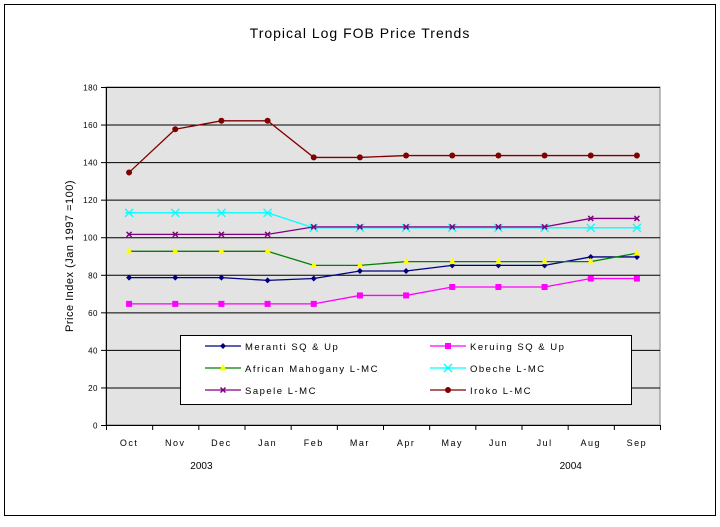 The width and height of the screenshot is (720, 527). I want to click on legend-item: Meranti SQ & Up, so click(271, 347).